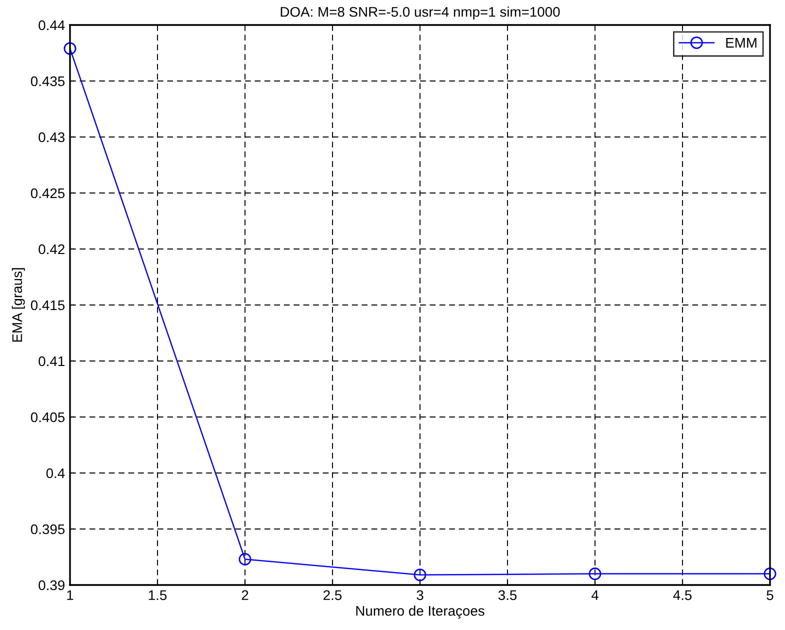  Describe the element at coordinates (47, 81) in the screenshot. I see `y-tick-label: 0.435` at that location.